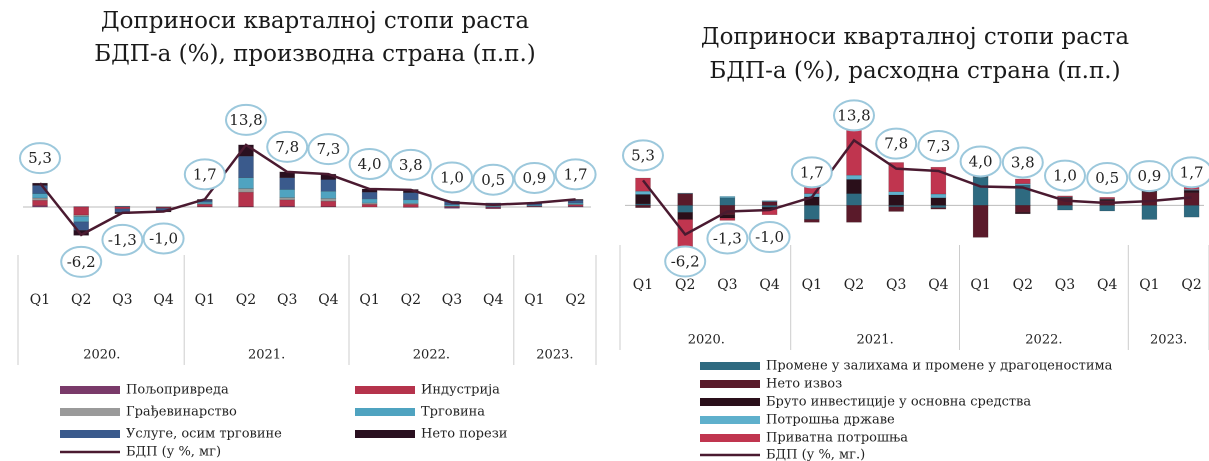 Image resolution: width=1209 pixels, height=461 pixels. I want to click on value-label: 0,5, so click(1107, 178).